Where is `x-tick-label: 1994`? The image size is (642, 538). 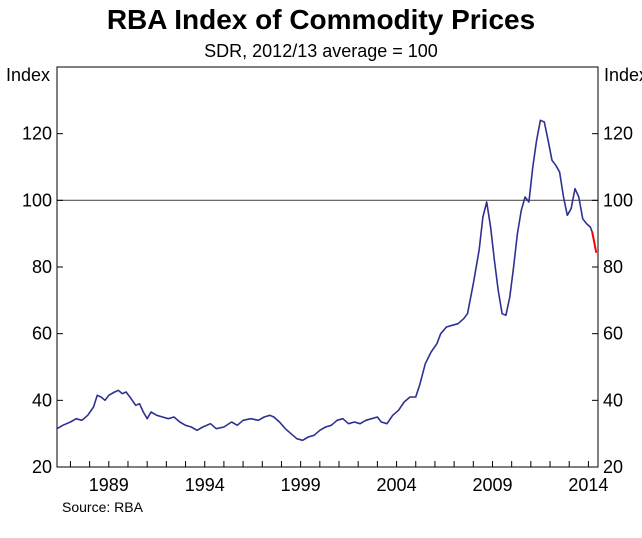 x-tick-label: 1994 is located at coordinates (205, 485).